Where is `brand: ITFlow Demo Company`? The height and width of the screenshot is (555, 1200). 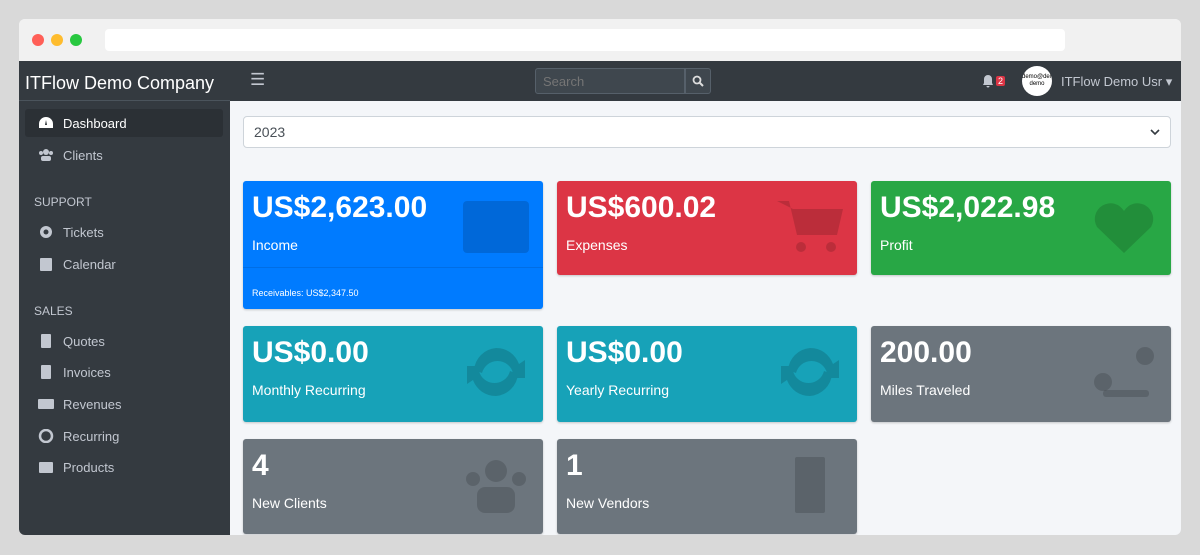
brand: ITFlow Demo Company is located at coordinates (124, 81).